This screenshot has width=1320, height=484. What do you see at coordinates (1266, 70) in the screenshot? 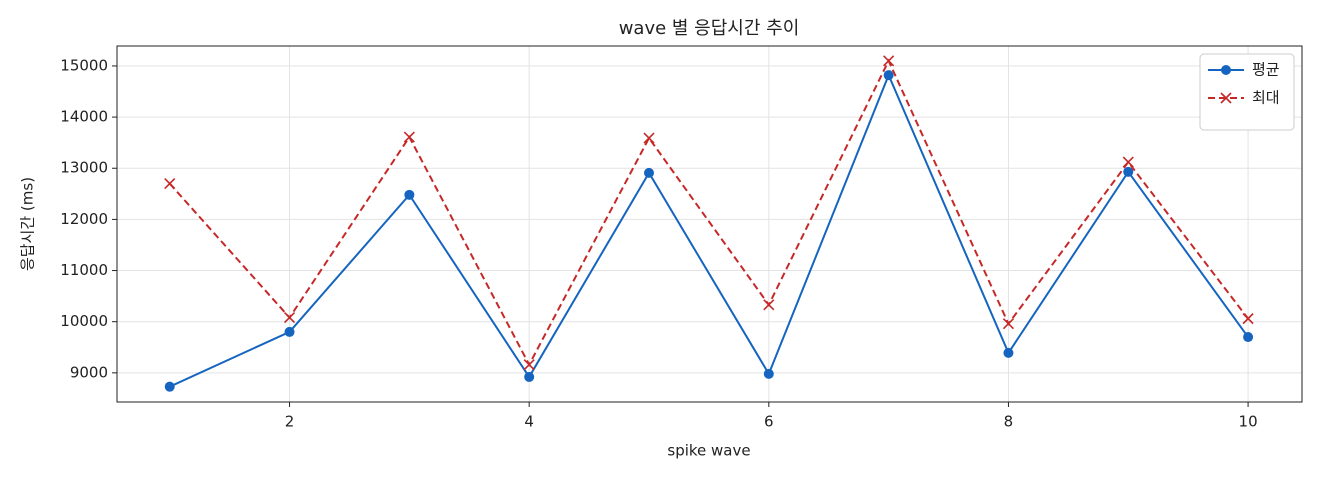
I see `legend-label: 평균` at bounding box center [1266, 70].